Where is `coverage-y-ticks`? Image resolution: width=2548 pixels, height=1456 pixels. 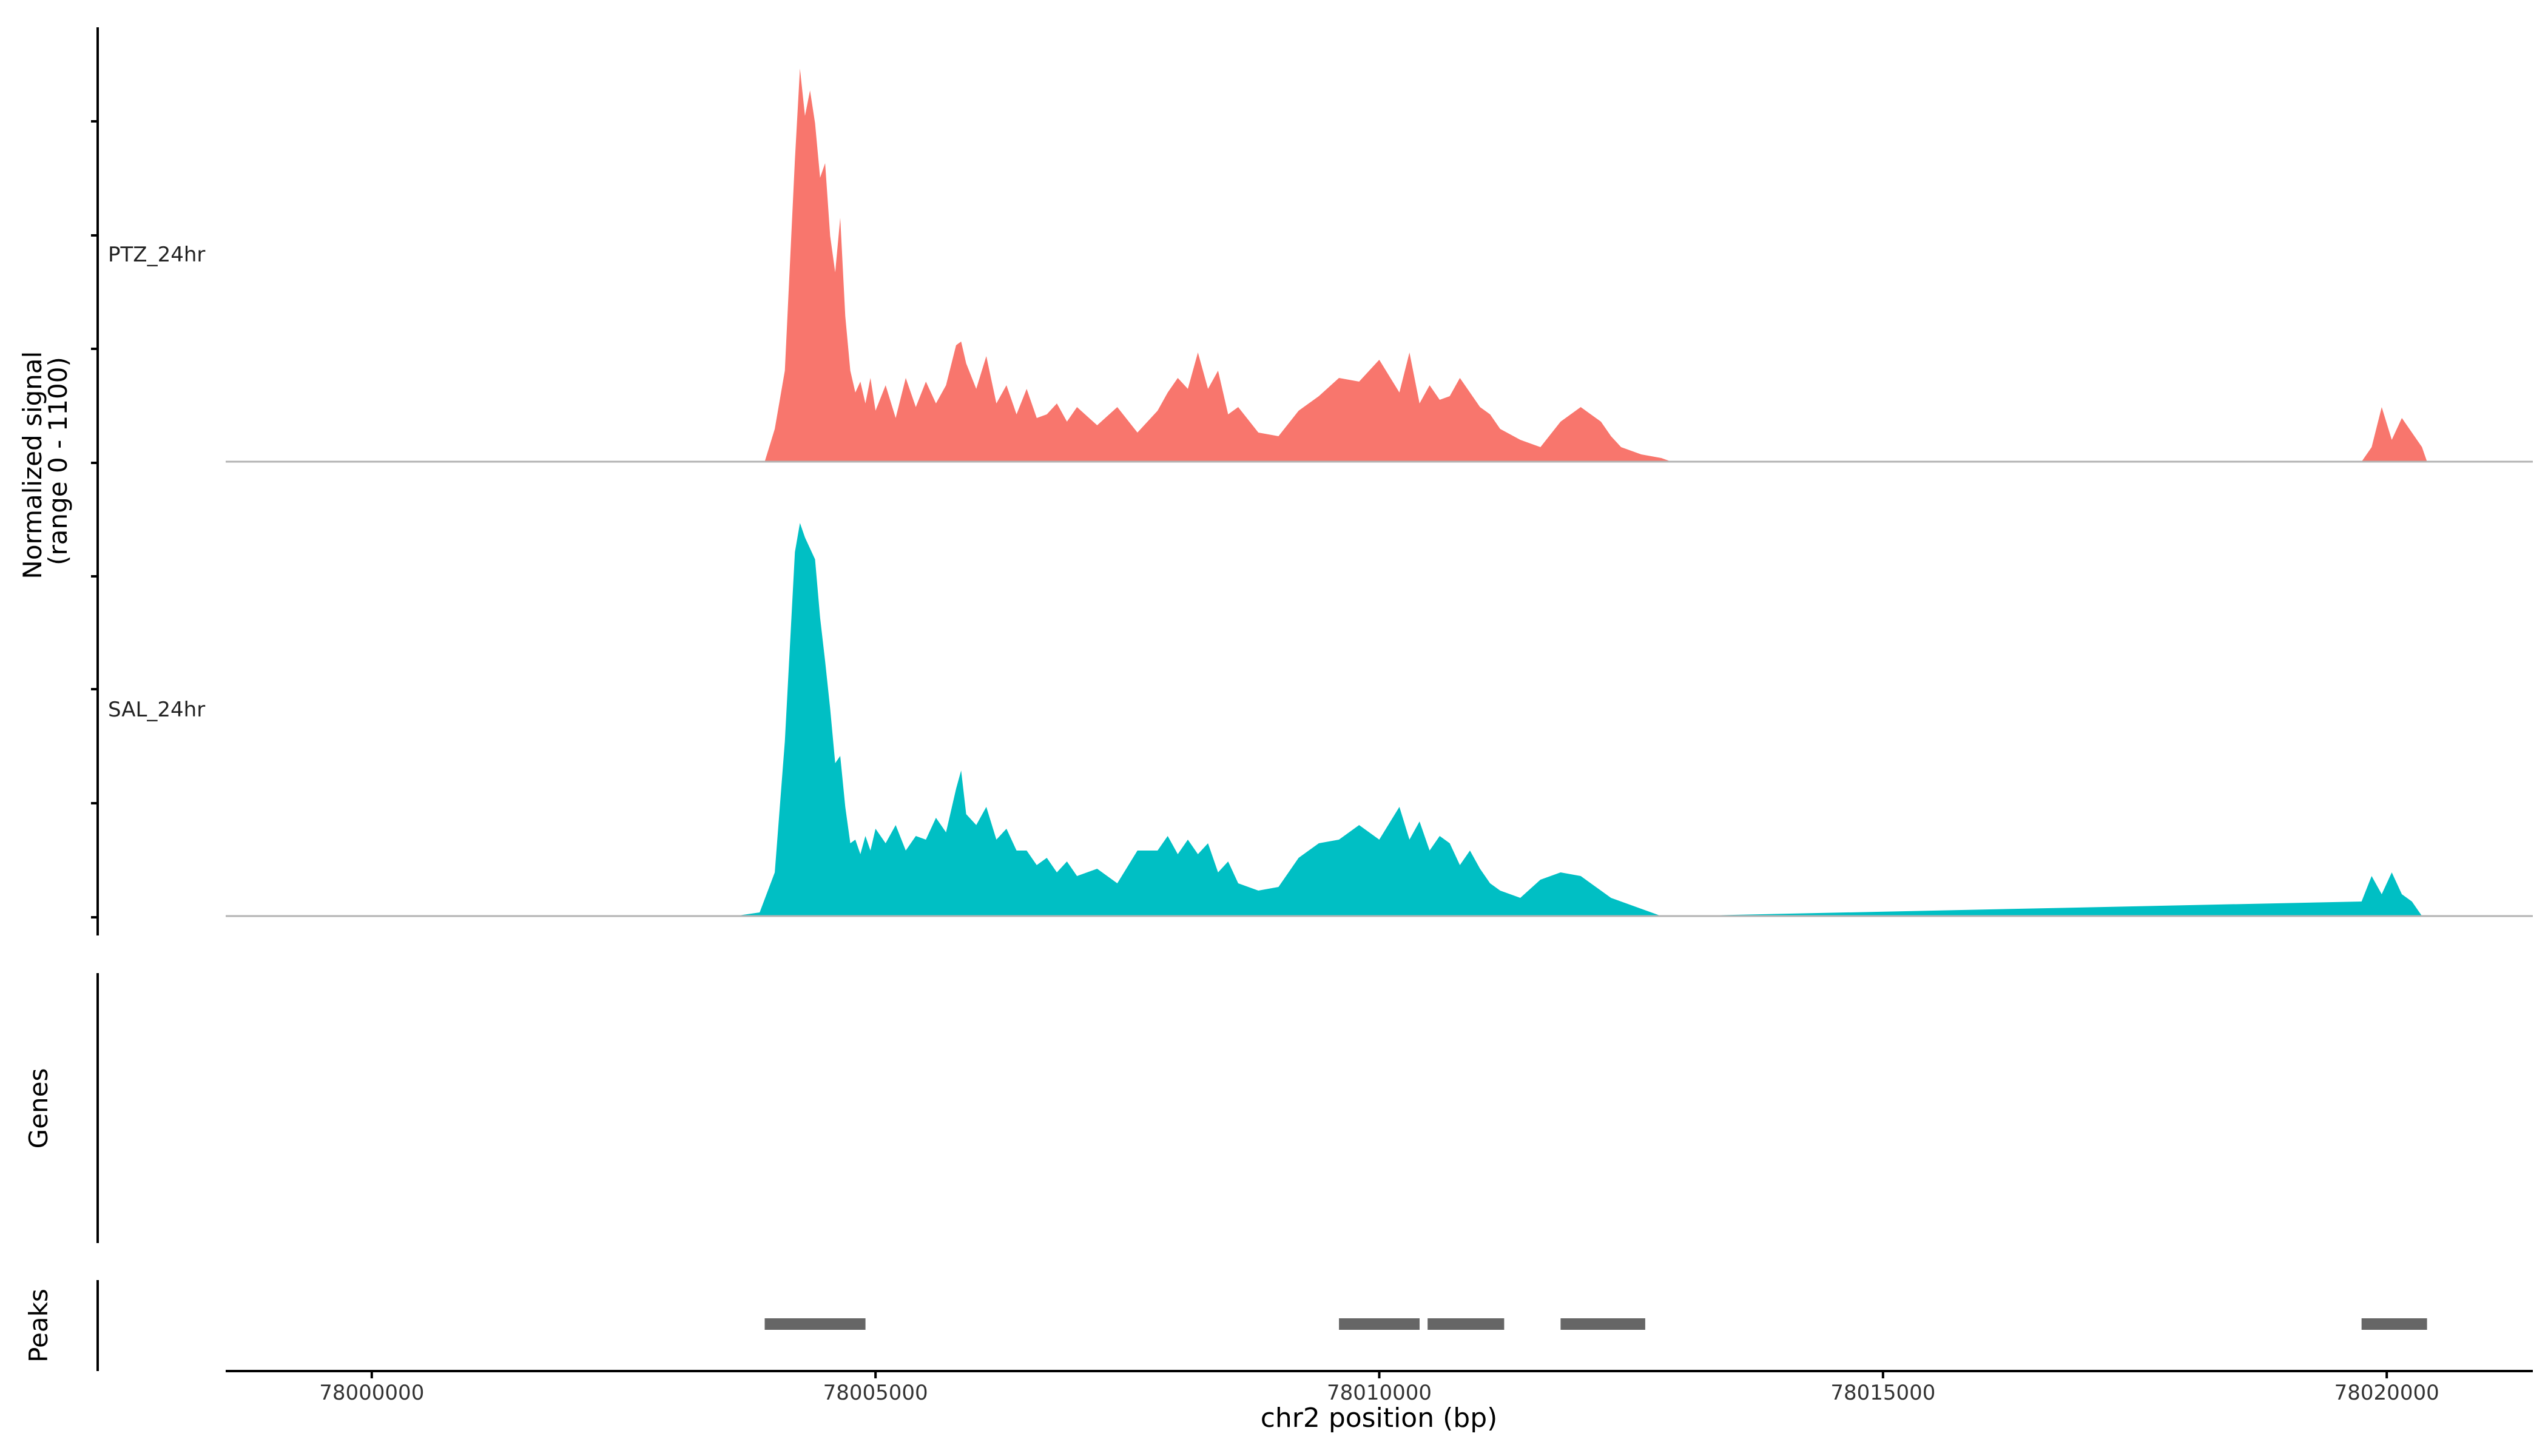
coverage-y-ticks is located at coordinates (94, 519).